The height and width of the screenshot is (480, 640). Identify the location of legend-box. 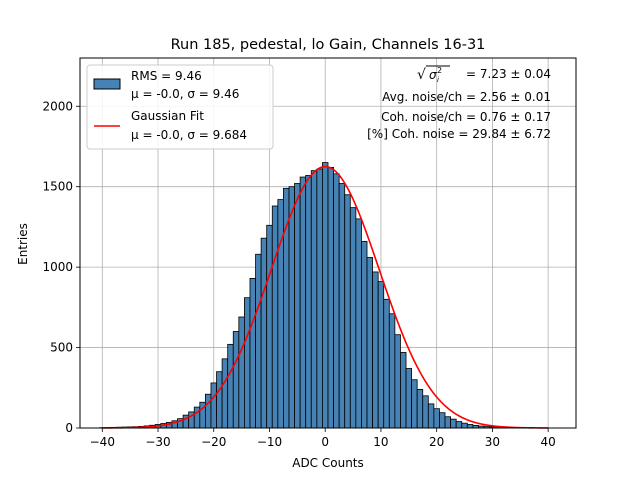
(180, 107).